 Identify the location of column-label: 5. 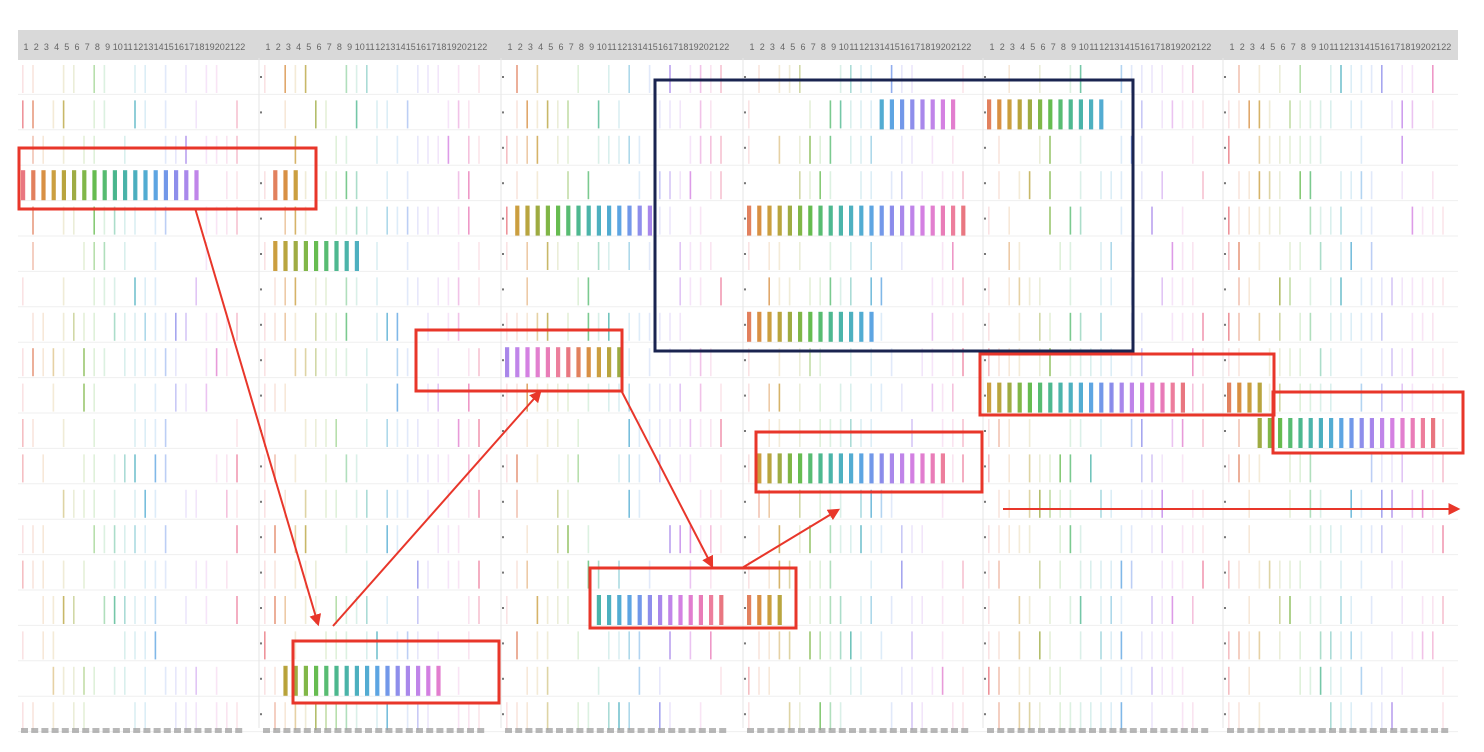
(308, 47).